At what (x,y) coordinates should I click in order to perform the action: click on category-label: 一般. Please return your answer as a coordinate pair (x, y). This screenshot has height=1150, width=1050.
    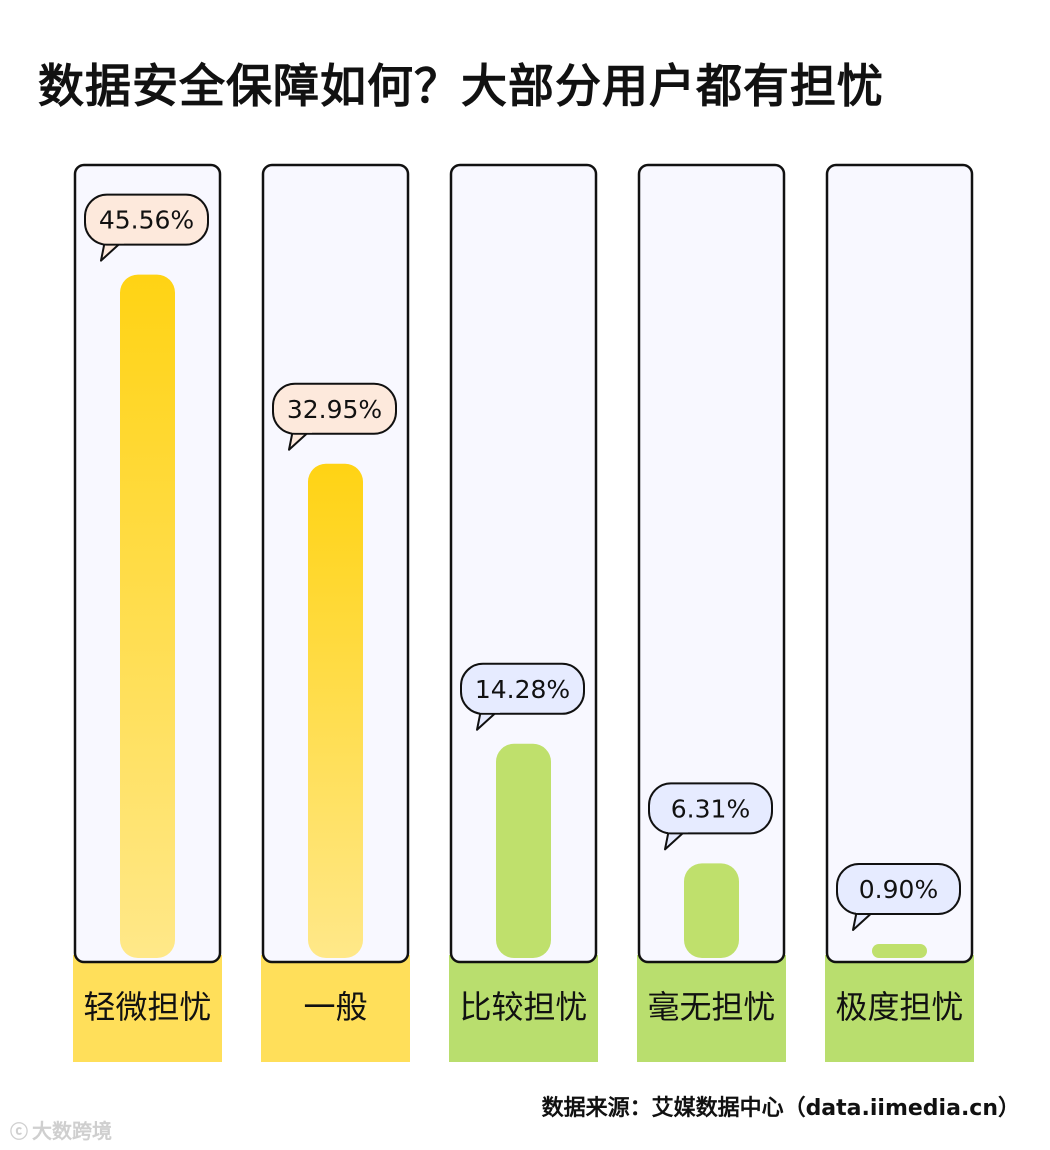
    Looking at the image, I should click on (335, 1007).